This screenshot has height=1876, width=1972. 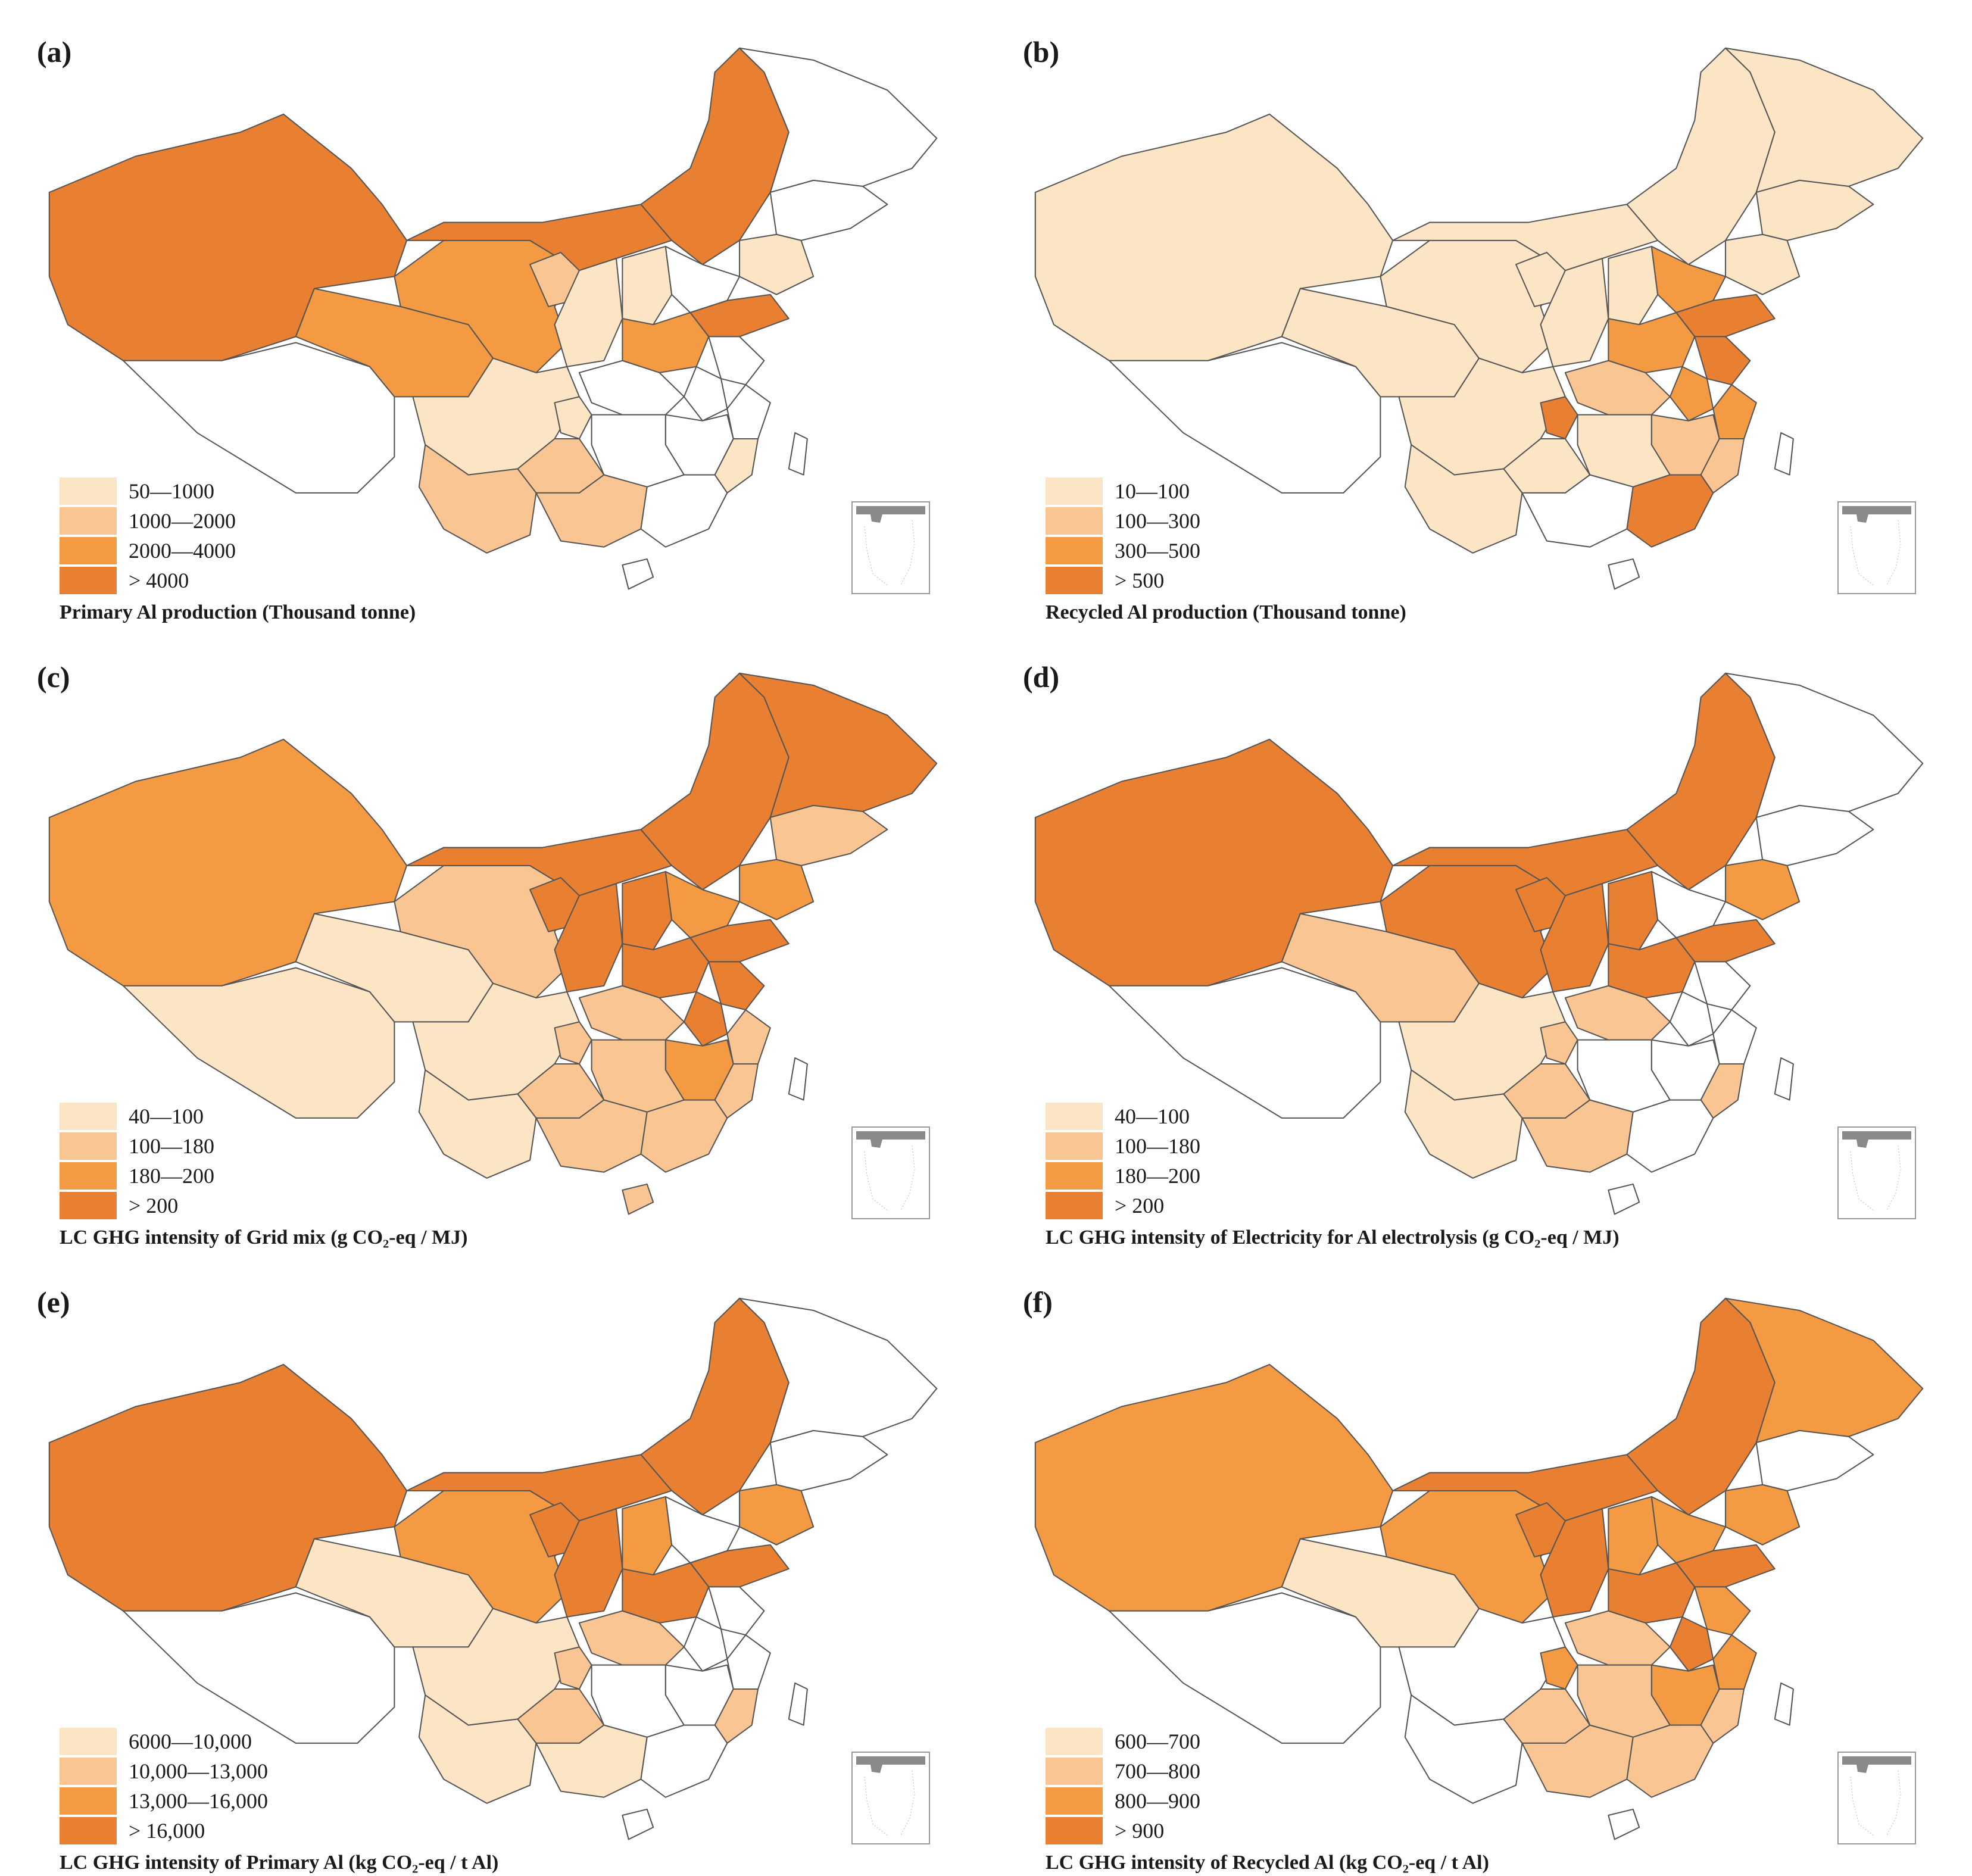 I want to click on legend-item: 800—900, so click(x=1123, y=1801).